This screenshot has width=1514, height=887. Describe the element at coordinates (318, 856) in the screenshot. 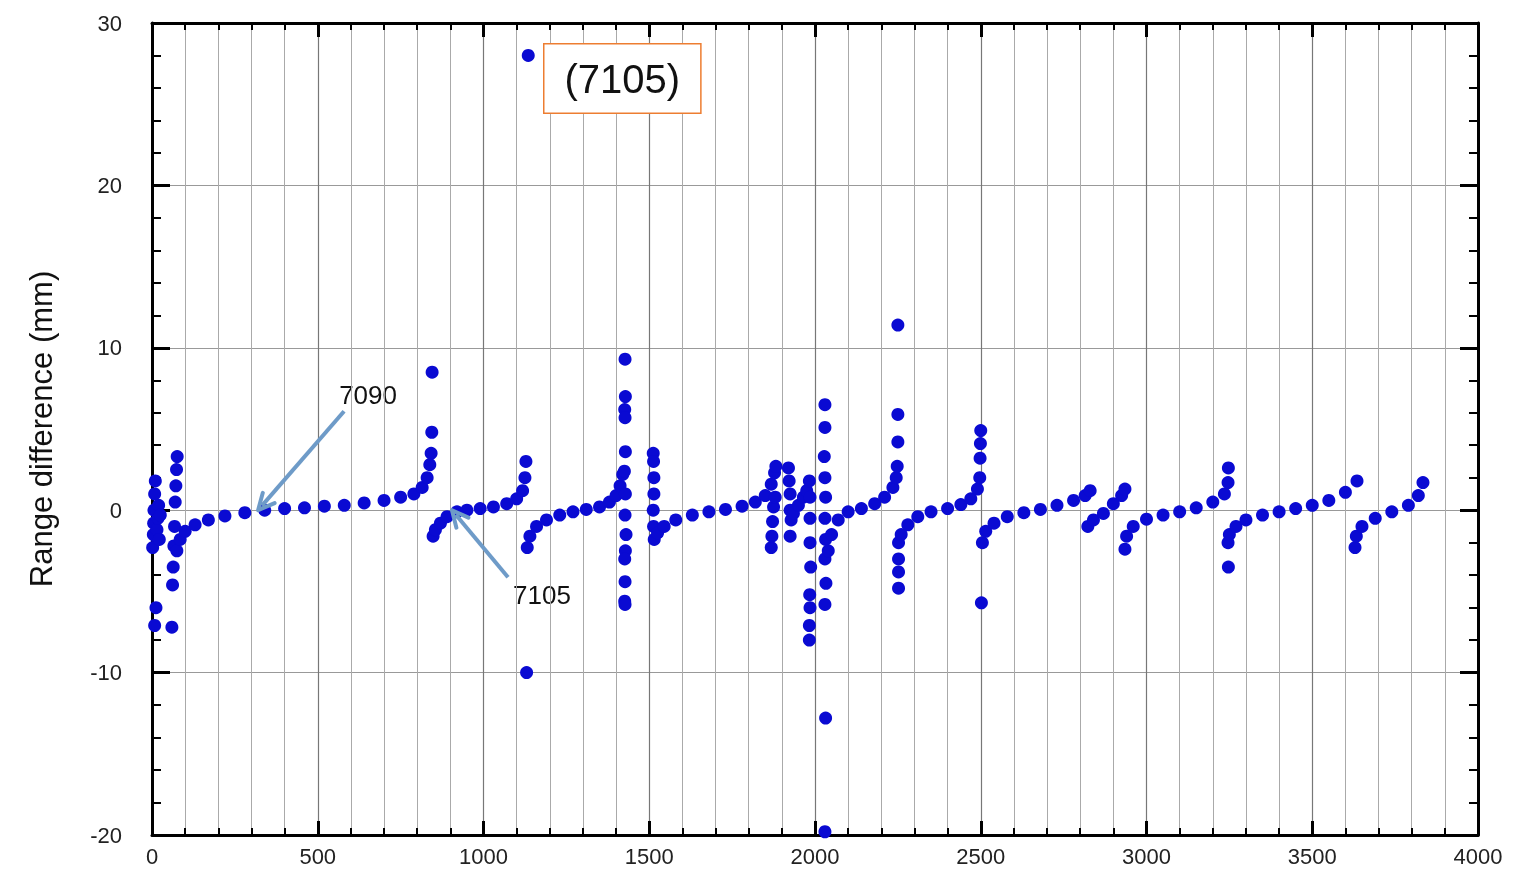

I see `x-tick-label: 500` at that location.